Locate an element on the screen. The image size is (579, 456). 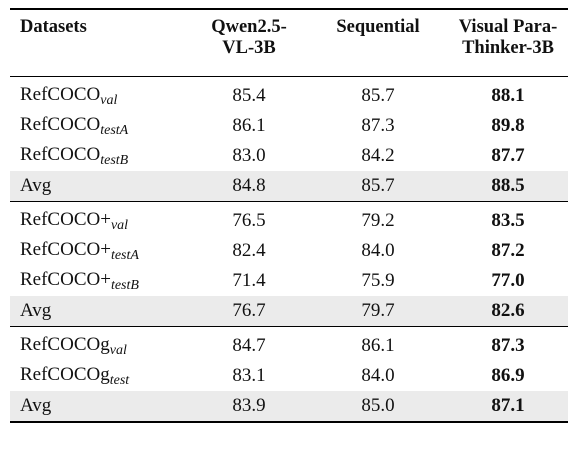
score-cell: 86.9 is located at coordinates (508, 375).